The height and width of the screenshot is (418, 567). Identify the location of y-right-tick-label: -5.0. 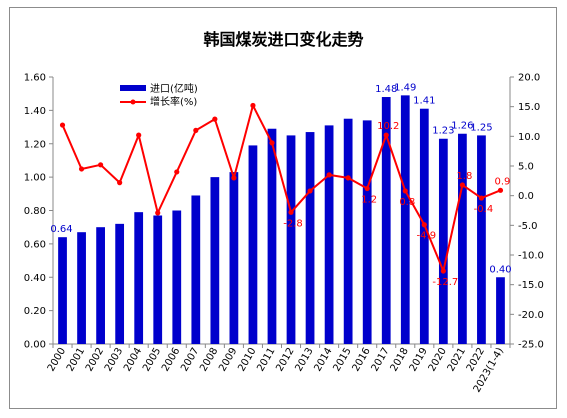
(528, 226).